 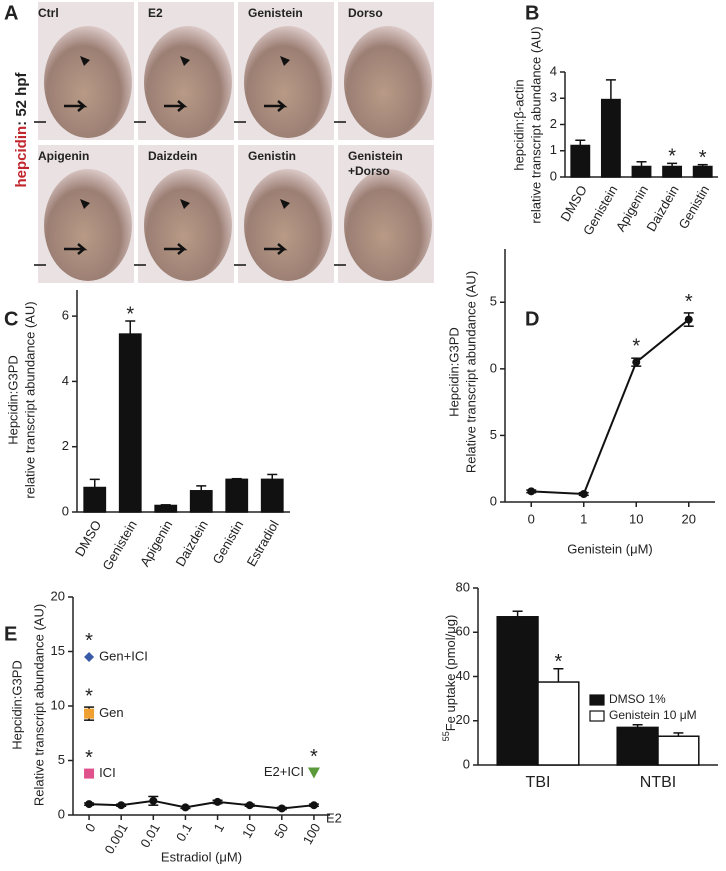 I want to click on y-axis-label: hepcidin:β-actin, so click(x=518, y=124).